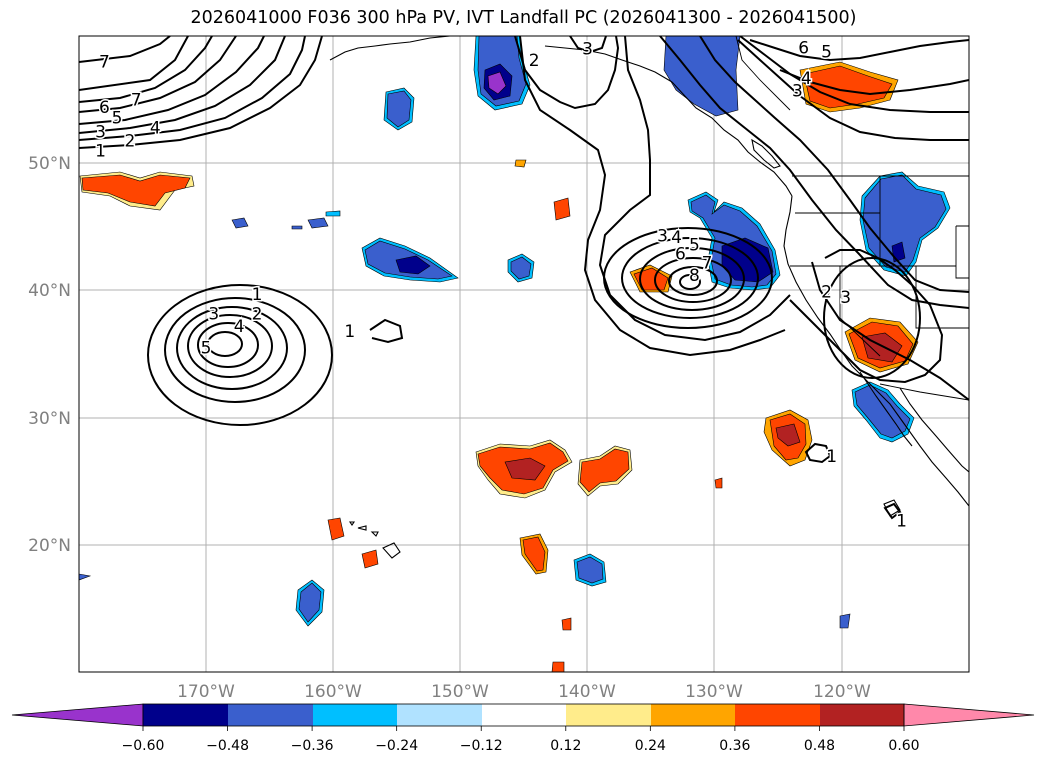  I want to click on colorbar-tick-label: 0.60, so click(903, 746).